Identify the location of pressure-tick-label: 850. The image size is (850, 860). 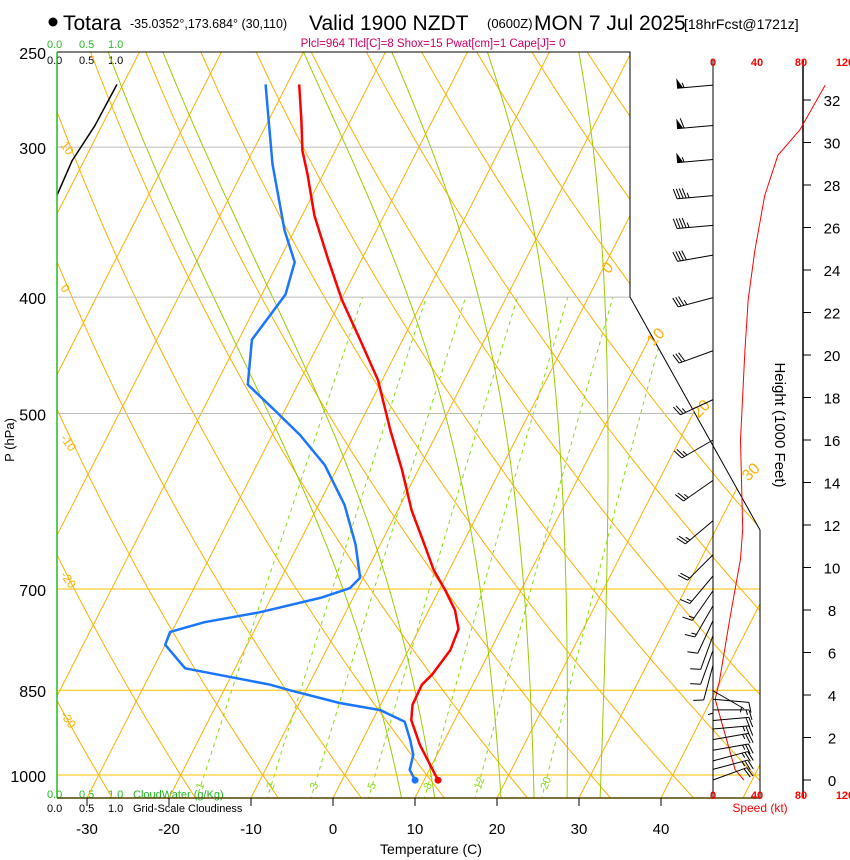
(32, 692).